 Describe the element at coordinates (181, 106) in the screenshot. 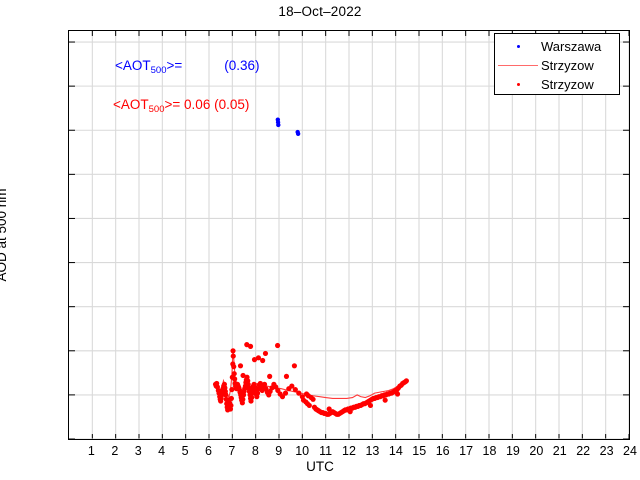

I see `annotation-strzyzow-mean: <AOT500>= 0.06 (0.05)` at that location.